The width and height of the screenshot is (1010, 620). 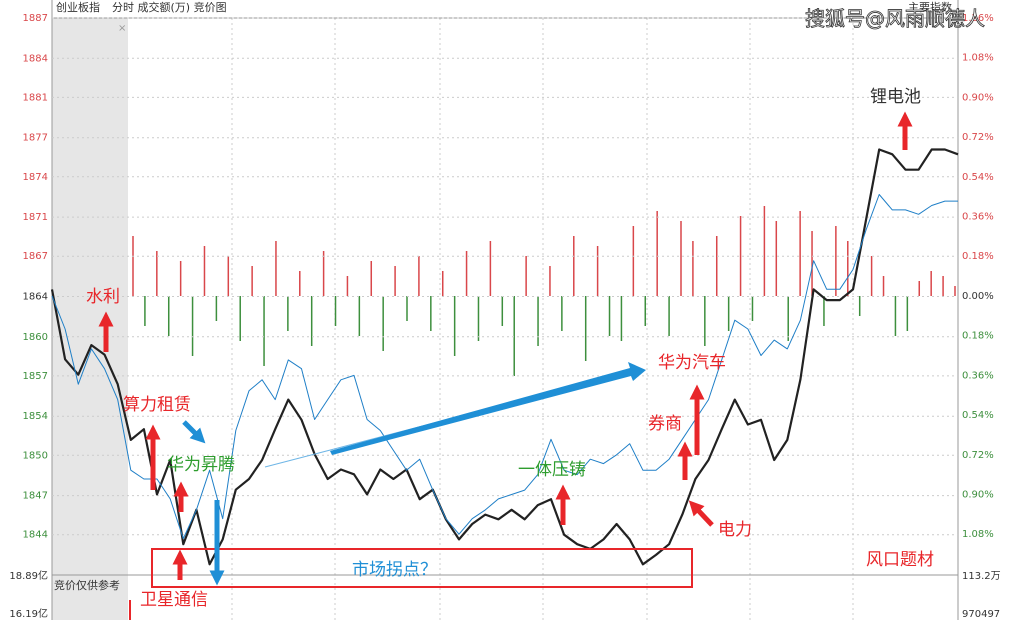 I want to click on blue-arrows, so click(x=203, y=503).